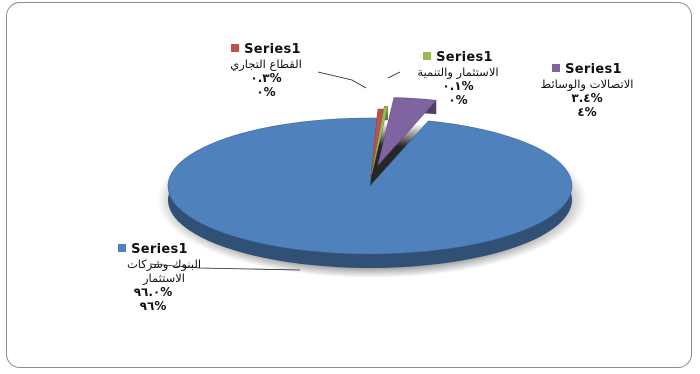 This screenshot has width=700, height=374. What do you see at coordinates (159, 249) in the screenshot?
I see `series-name-0: Series1` at bounding box center [159, 249].